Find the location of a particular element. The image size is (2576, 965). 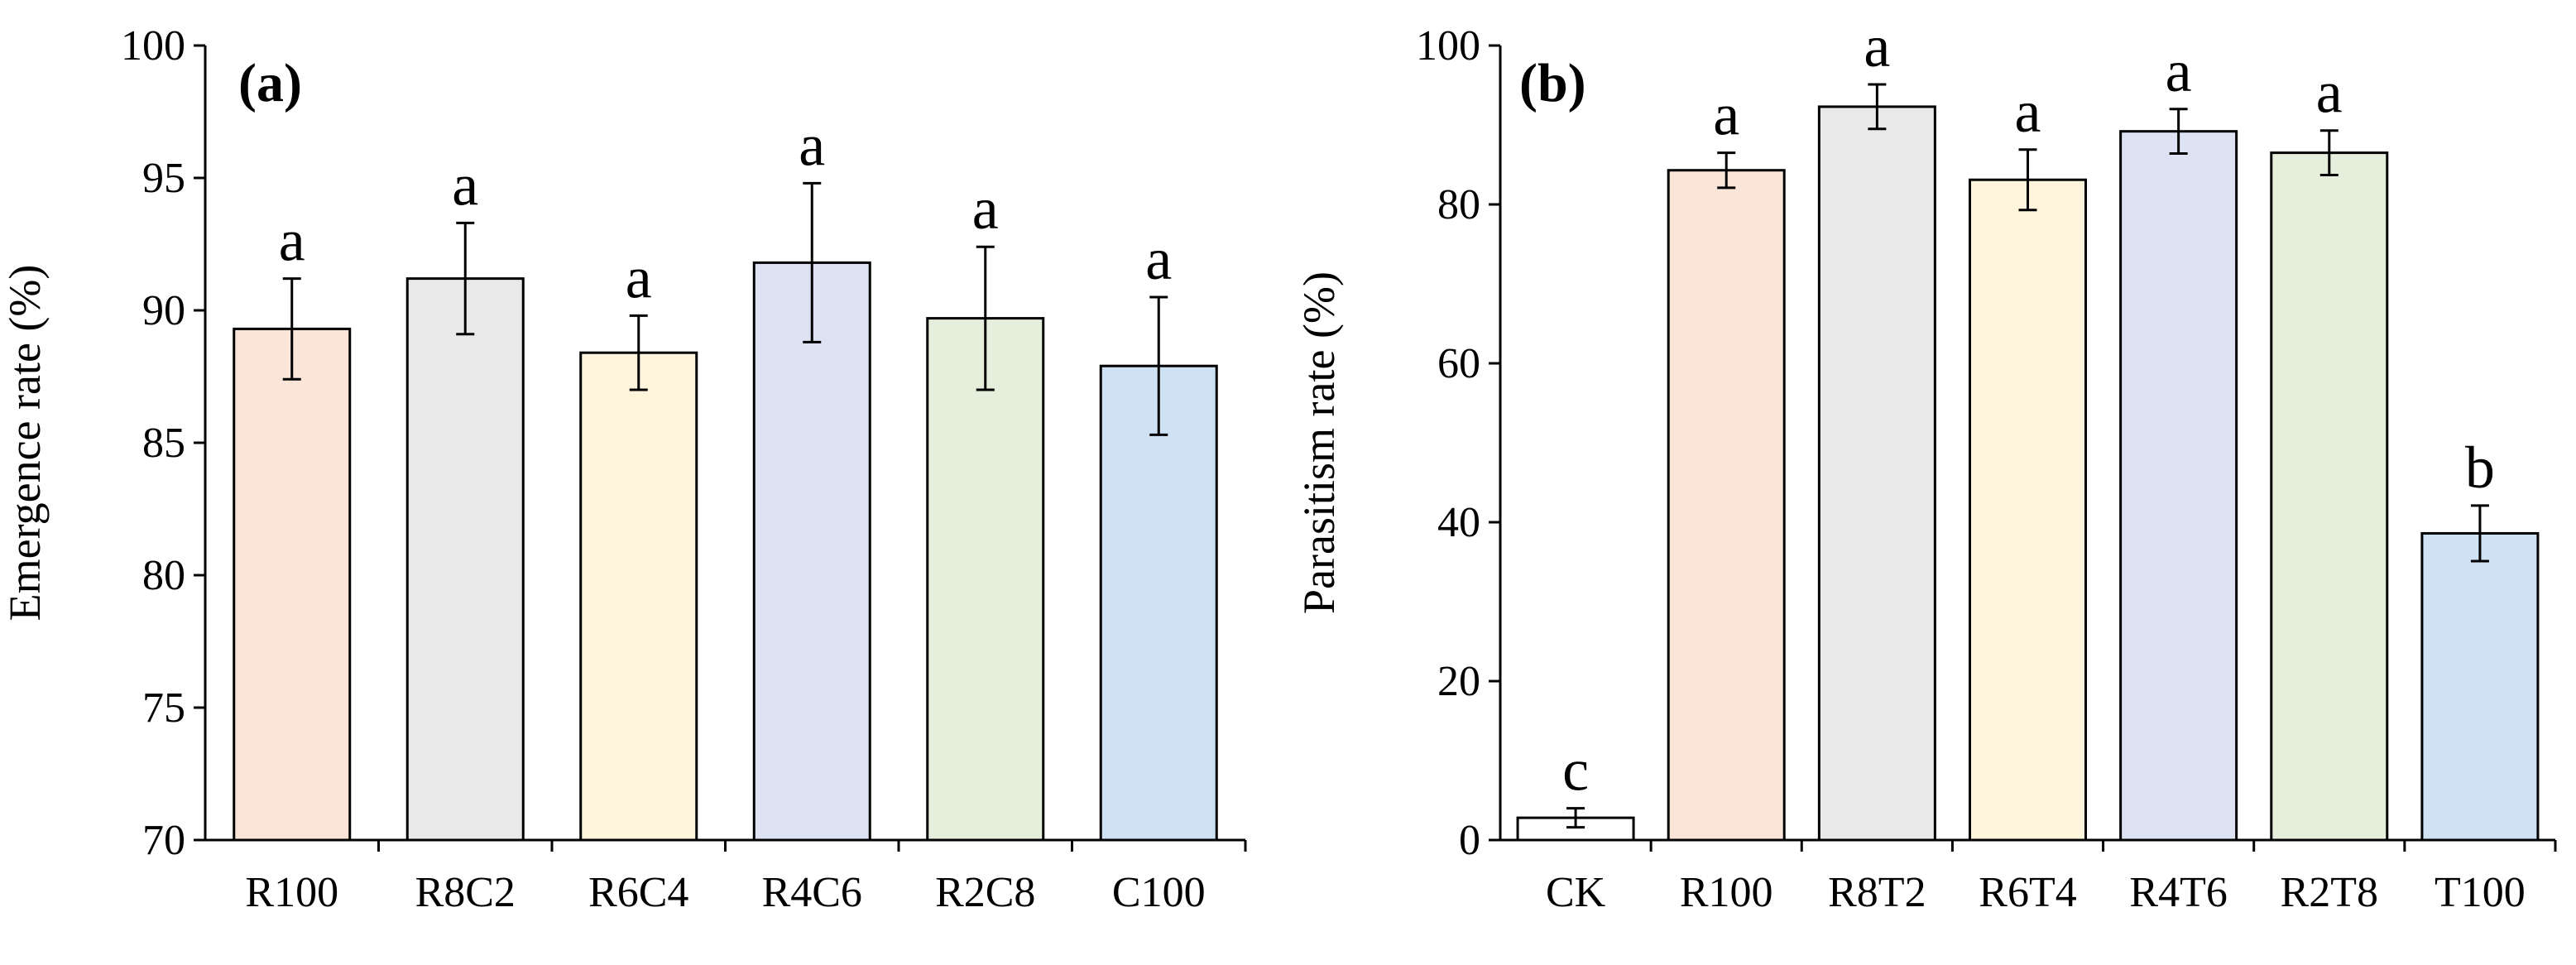

y-axis-title: Parasitism rate (%) is located at coordinates (1319, 442).